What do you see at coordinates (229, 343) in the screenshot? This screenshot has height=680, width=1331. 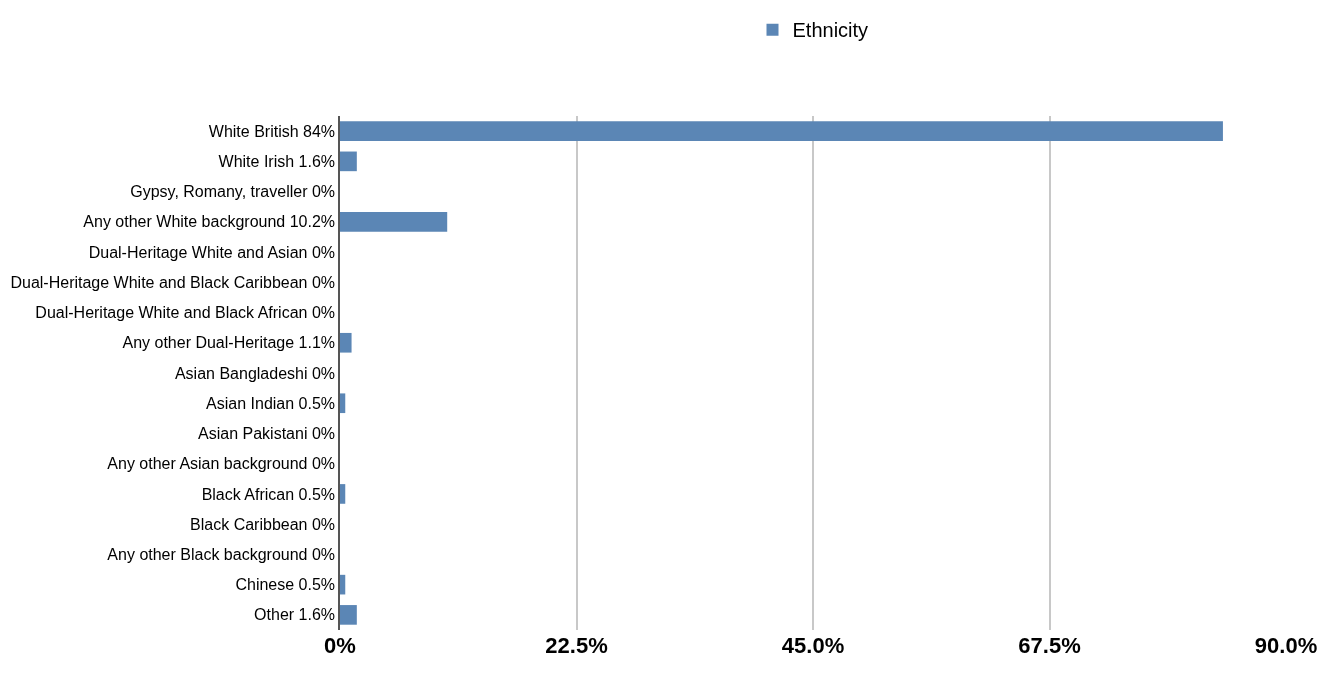 I see `y-tick-label: Any other Dual-Heritage 1.1%` at bounding box center [229, 343].